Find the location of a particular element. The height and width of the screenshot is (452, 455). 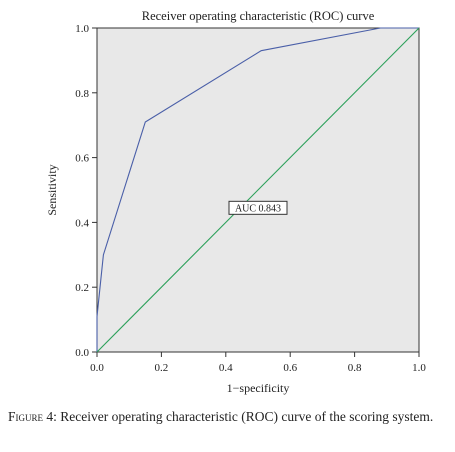

y-tick-label: 0.6 is located at coordinates (82, 159).